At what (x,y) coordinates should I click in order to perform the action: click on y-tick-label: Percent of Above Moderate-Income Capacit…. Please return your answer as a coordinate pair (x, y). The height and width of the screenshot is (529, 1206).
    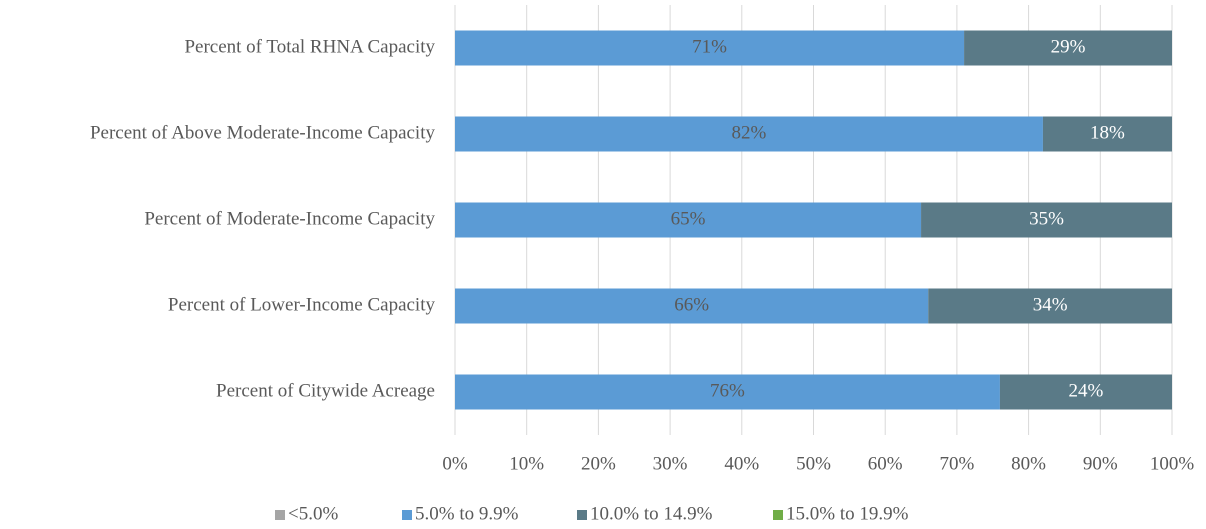
    Looking at the image, I should click on (263, 132).